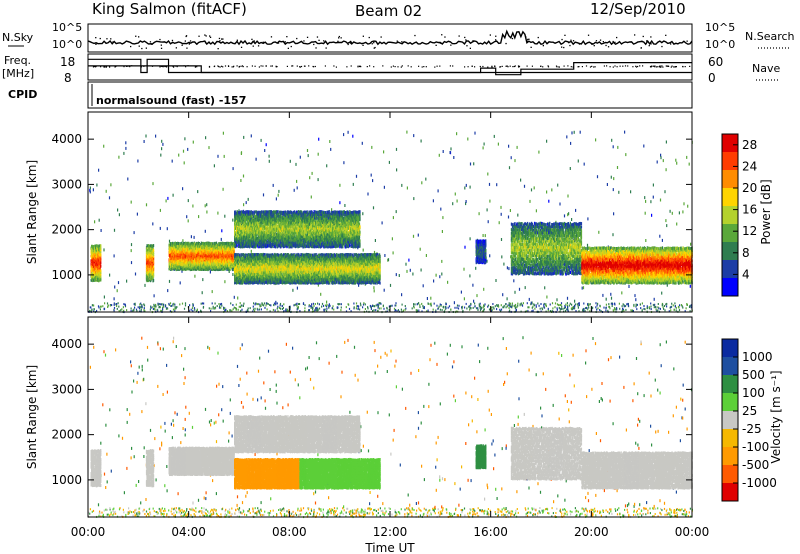 The width and height of the screenshot is (800, 554). Describe the element at coordinates (17, 60) in the screenshot. I see `freq-label: Freq.` at that location.